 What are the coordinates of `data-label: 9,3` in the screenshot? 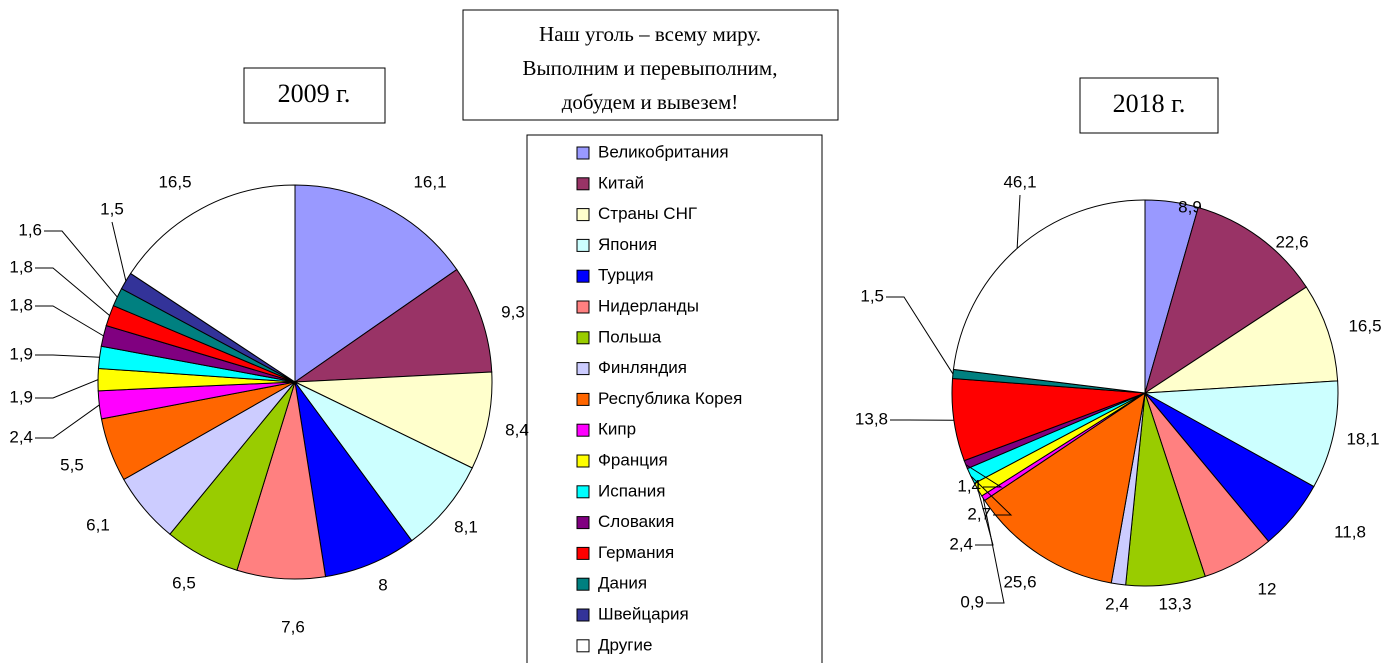 It's located at (513, 311).